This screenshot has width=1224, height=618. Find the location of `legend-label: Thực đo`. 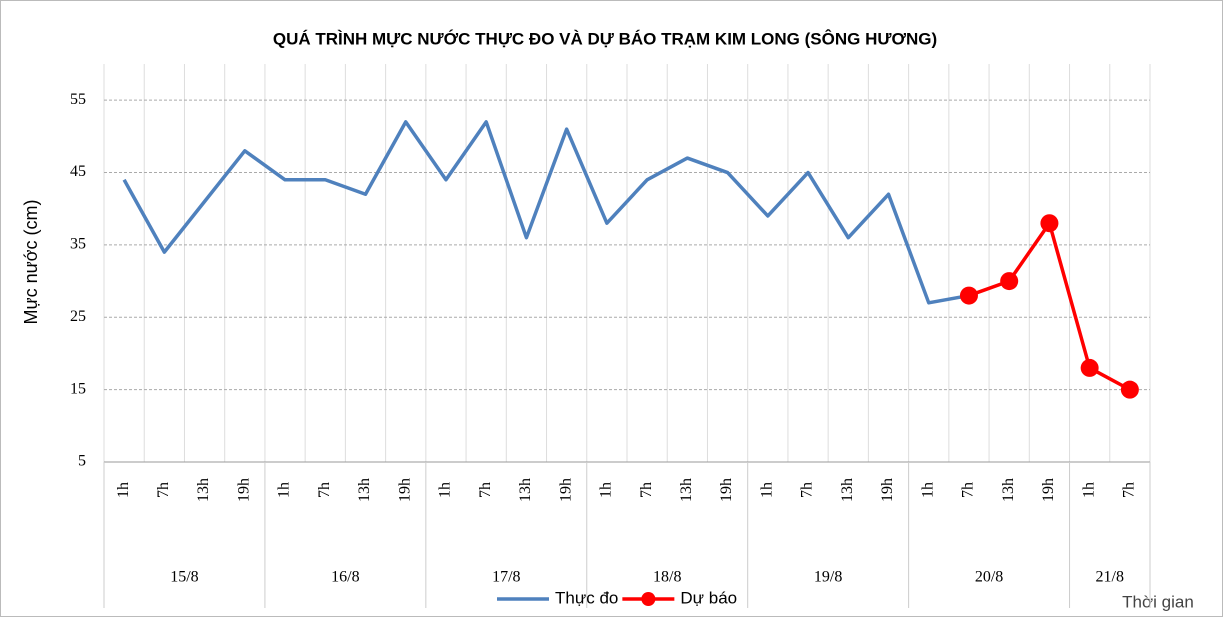

legend-label: Thực đo is located at coordinates (586, 597).